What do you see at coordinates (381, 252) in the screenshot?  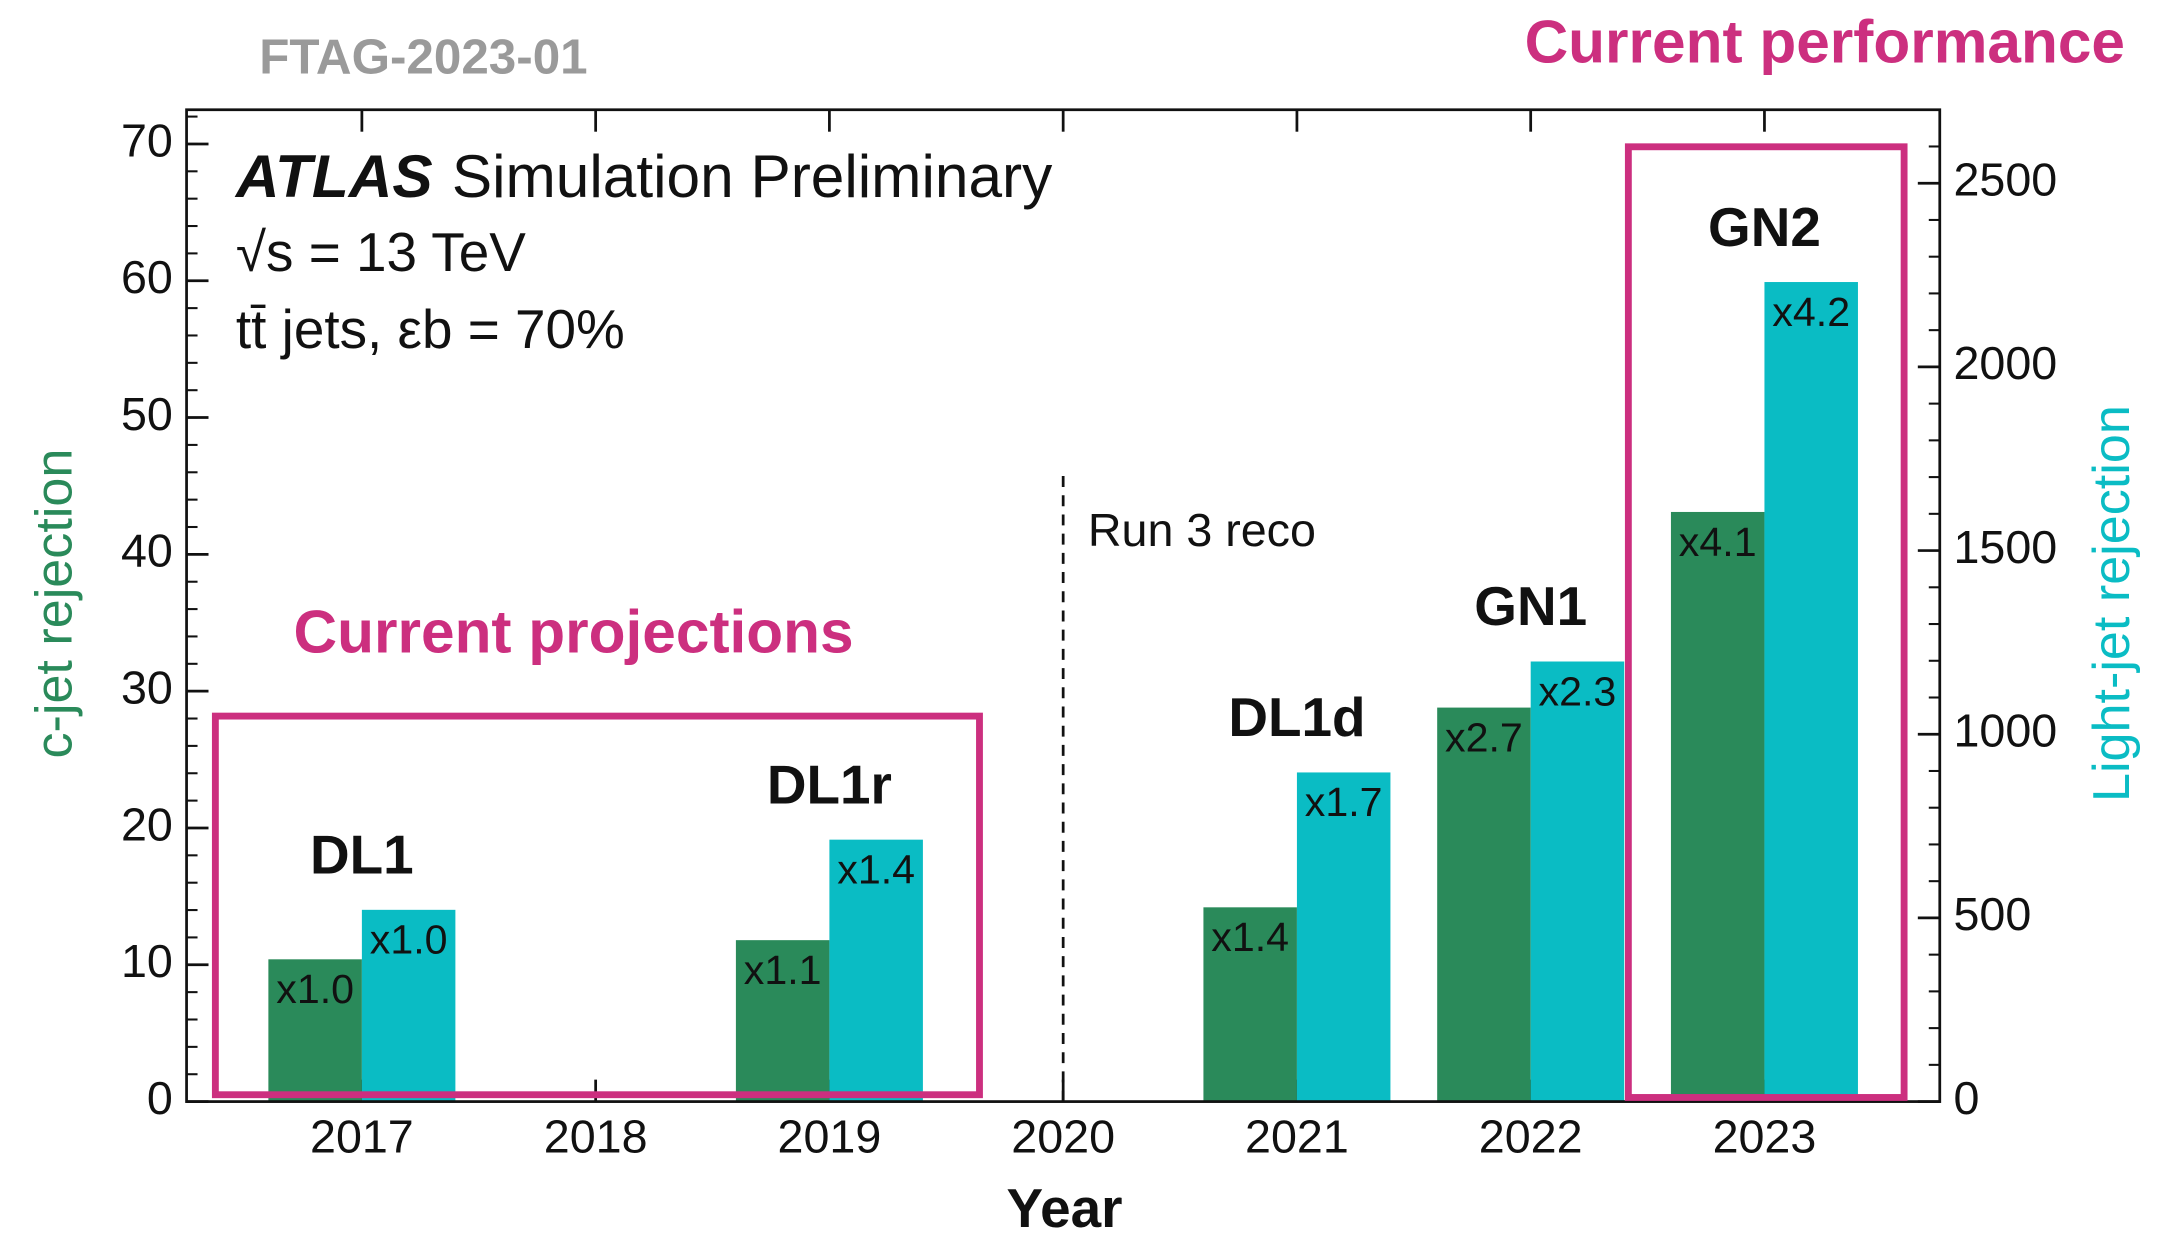 I see `energy: √s = 13 TeV` at bounding box center [381, 252].